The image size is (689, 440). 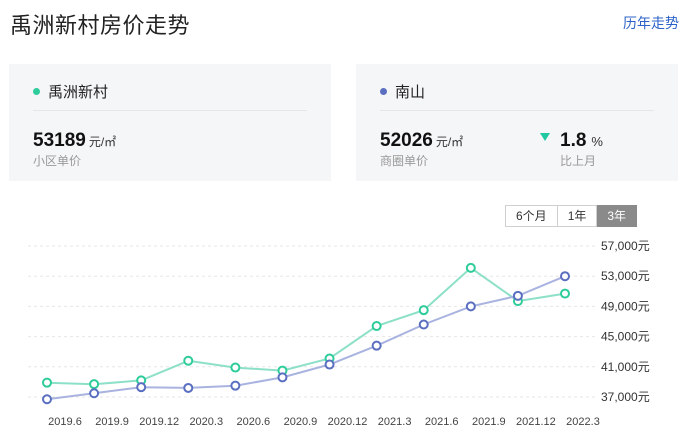 What do you see at coordinates (404, 161) in the screenshot?
I see `district-price-label: 商圈单价` at bounding box center [404, 161].